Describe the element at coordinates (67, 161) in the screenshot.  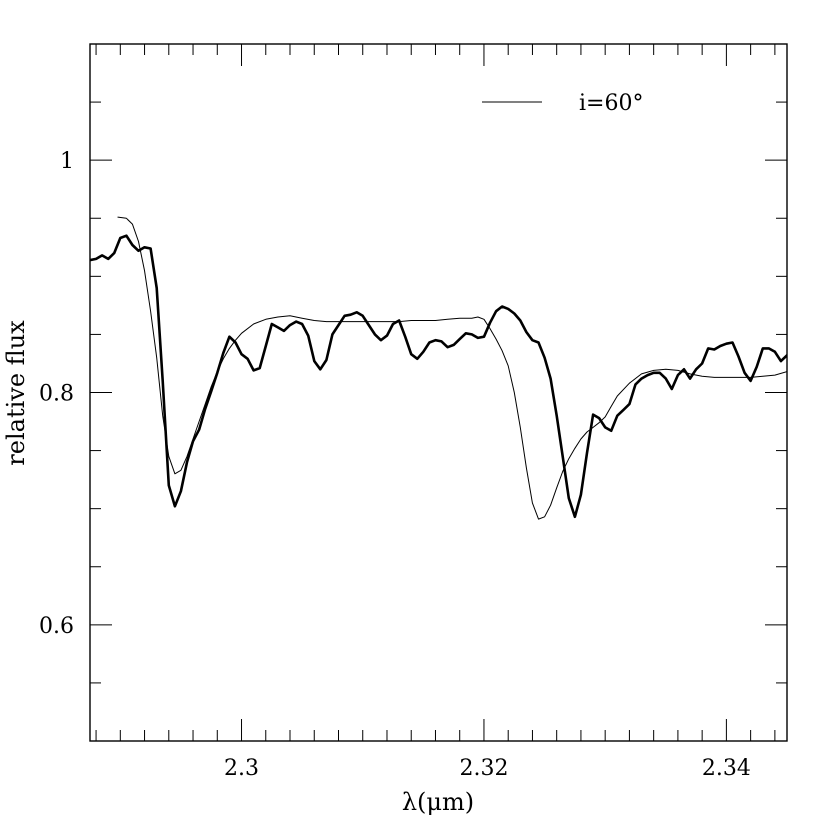
I see `y-tick-label: 1` at that location.